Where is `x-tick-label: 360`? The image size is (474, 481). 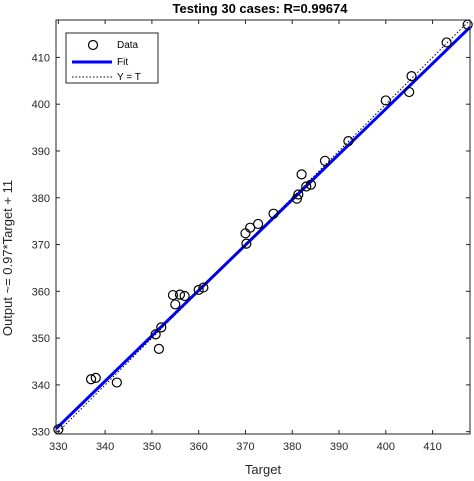 x-tick-label: 360 is located at coordinates (198, 447).